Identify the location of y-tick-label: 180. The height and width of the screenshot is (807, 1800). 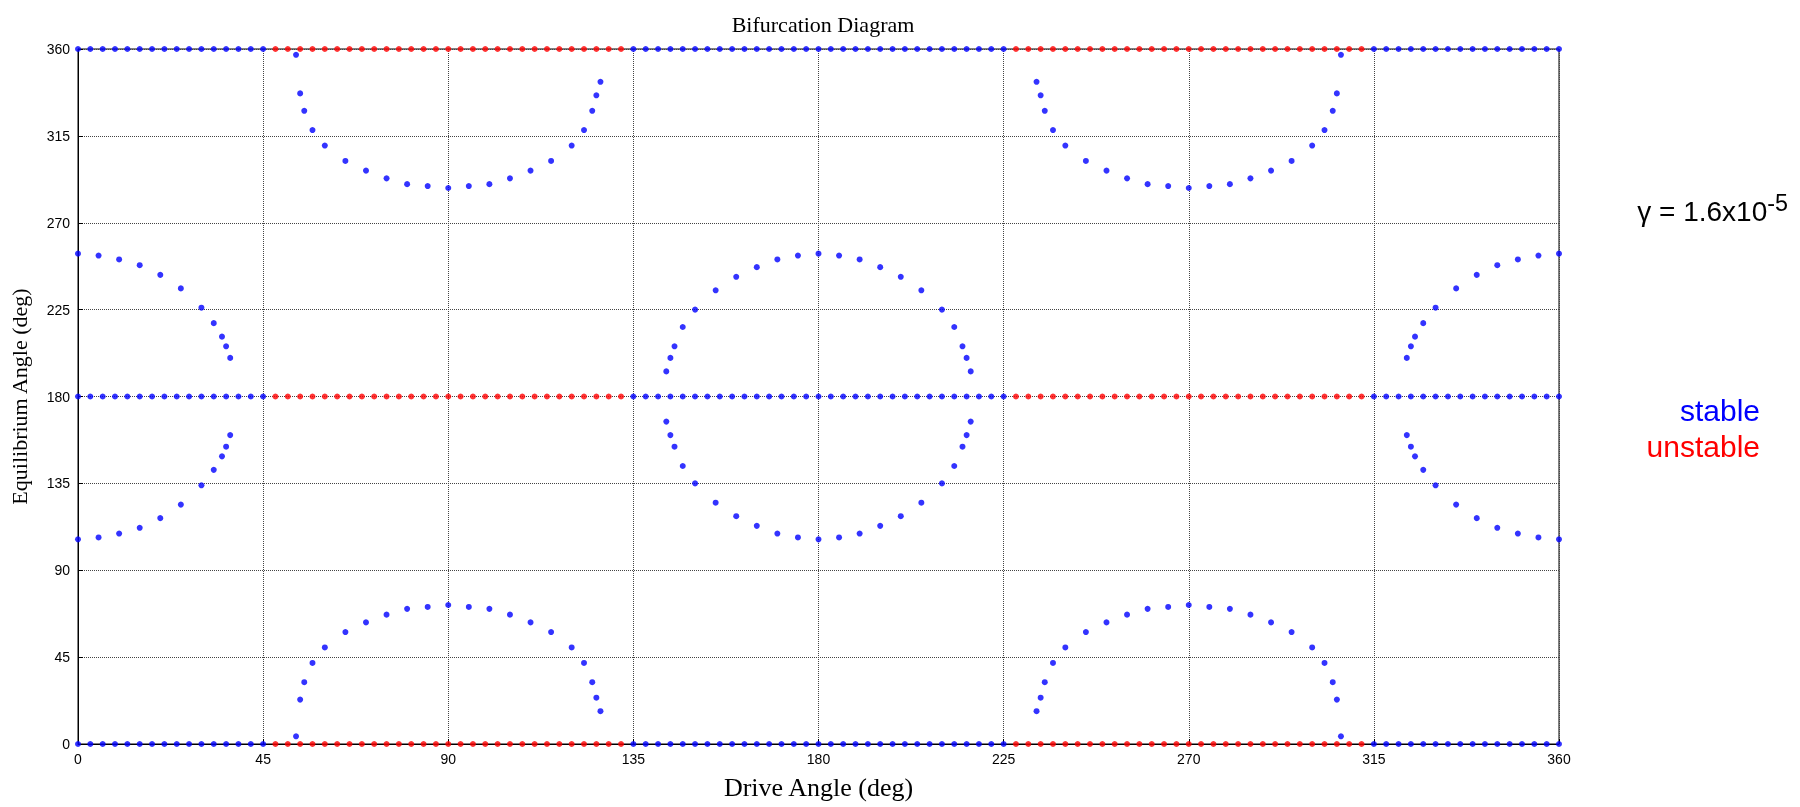
(58, 396).